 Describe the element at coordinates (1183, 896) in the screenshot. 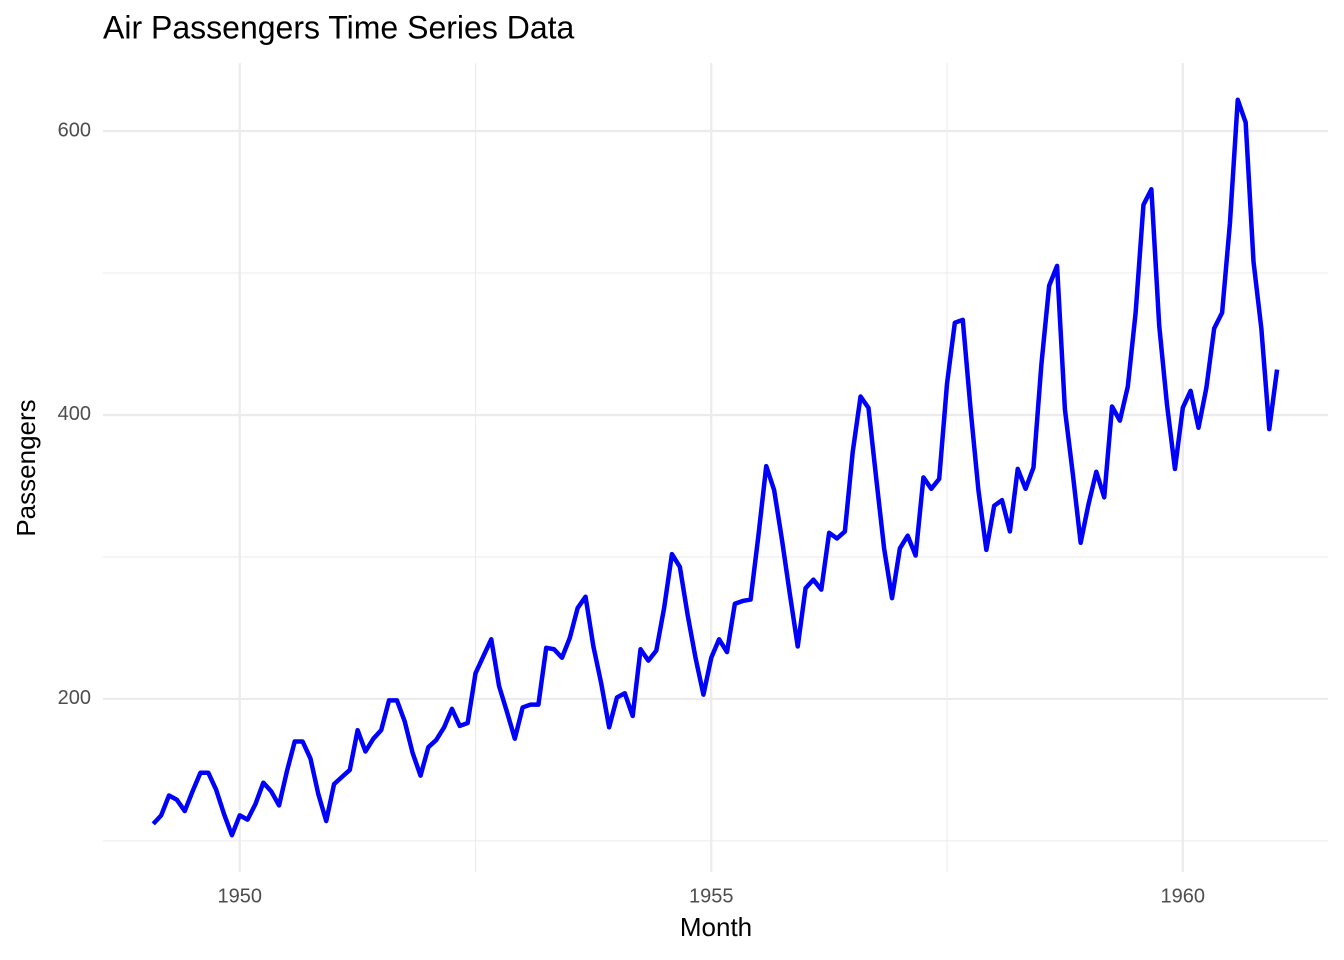

I see `x-tick-label: 1960` at that location.